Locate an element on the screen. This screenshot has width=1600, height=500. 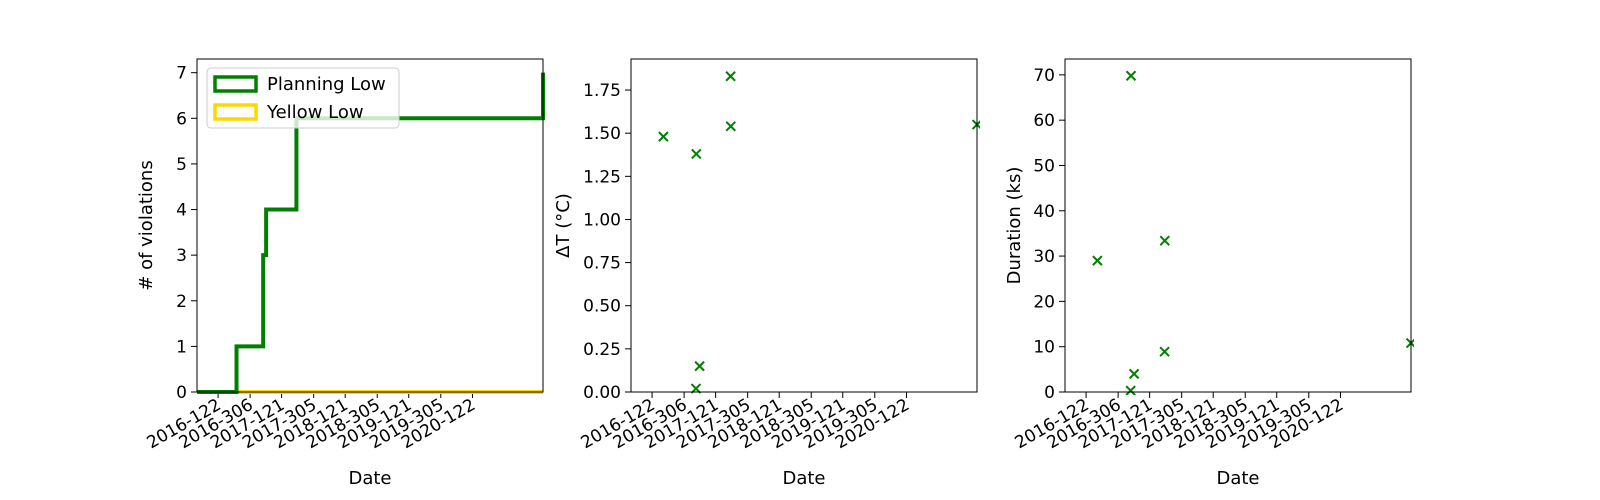
y-tick-label: 0.50 is located at coordinates (602, 307).